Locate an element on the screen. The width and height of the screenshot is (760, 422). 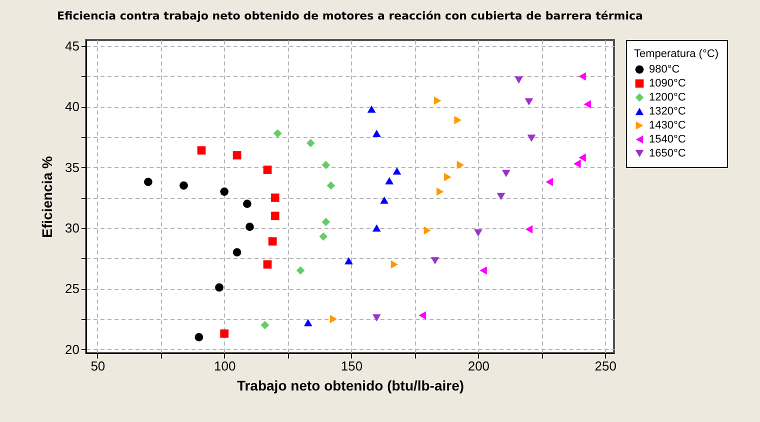
legend-label: 1200°C is located at coordinates (667, 98).